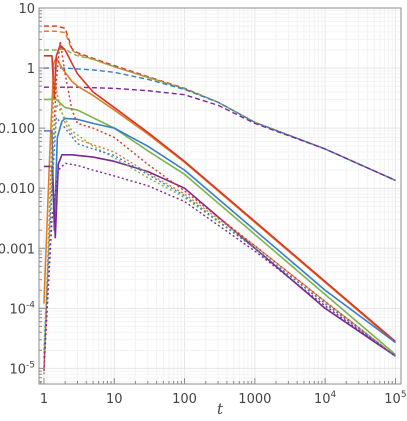  What do you see at coordinates (22, 308) in the screenshot?
I see `y-tick-label: 10⁻⁴` at bounding box center [22, 308].